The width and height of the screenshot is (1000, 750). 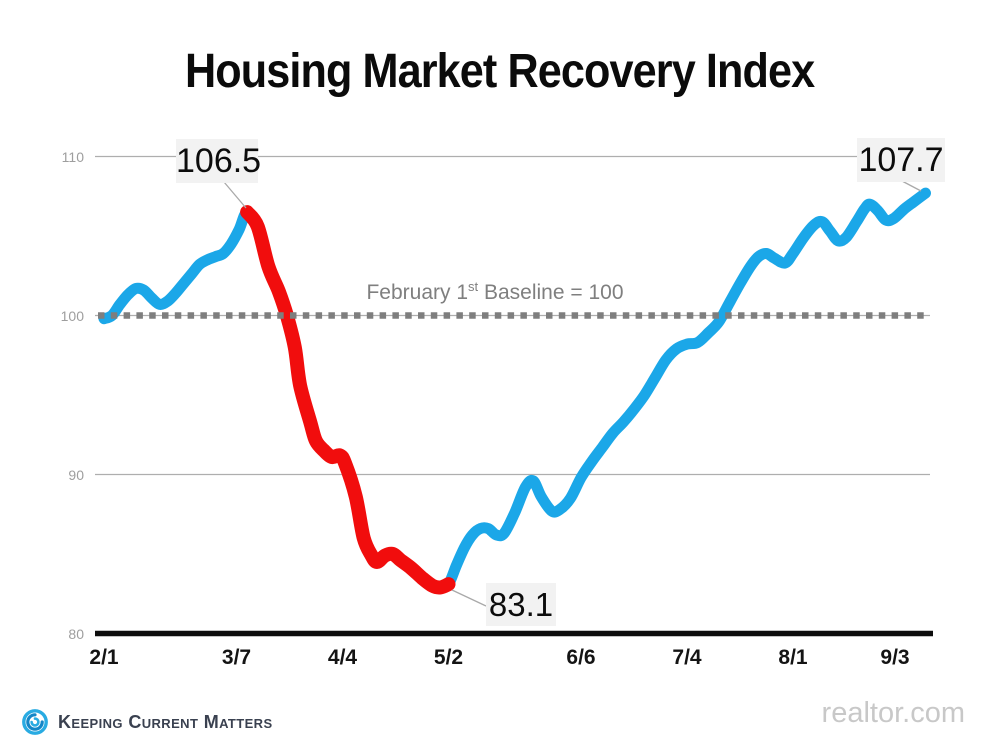 I want to click on kcm-brand: Keeping Current Matters, so click(x=147, y=722).